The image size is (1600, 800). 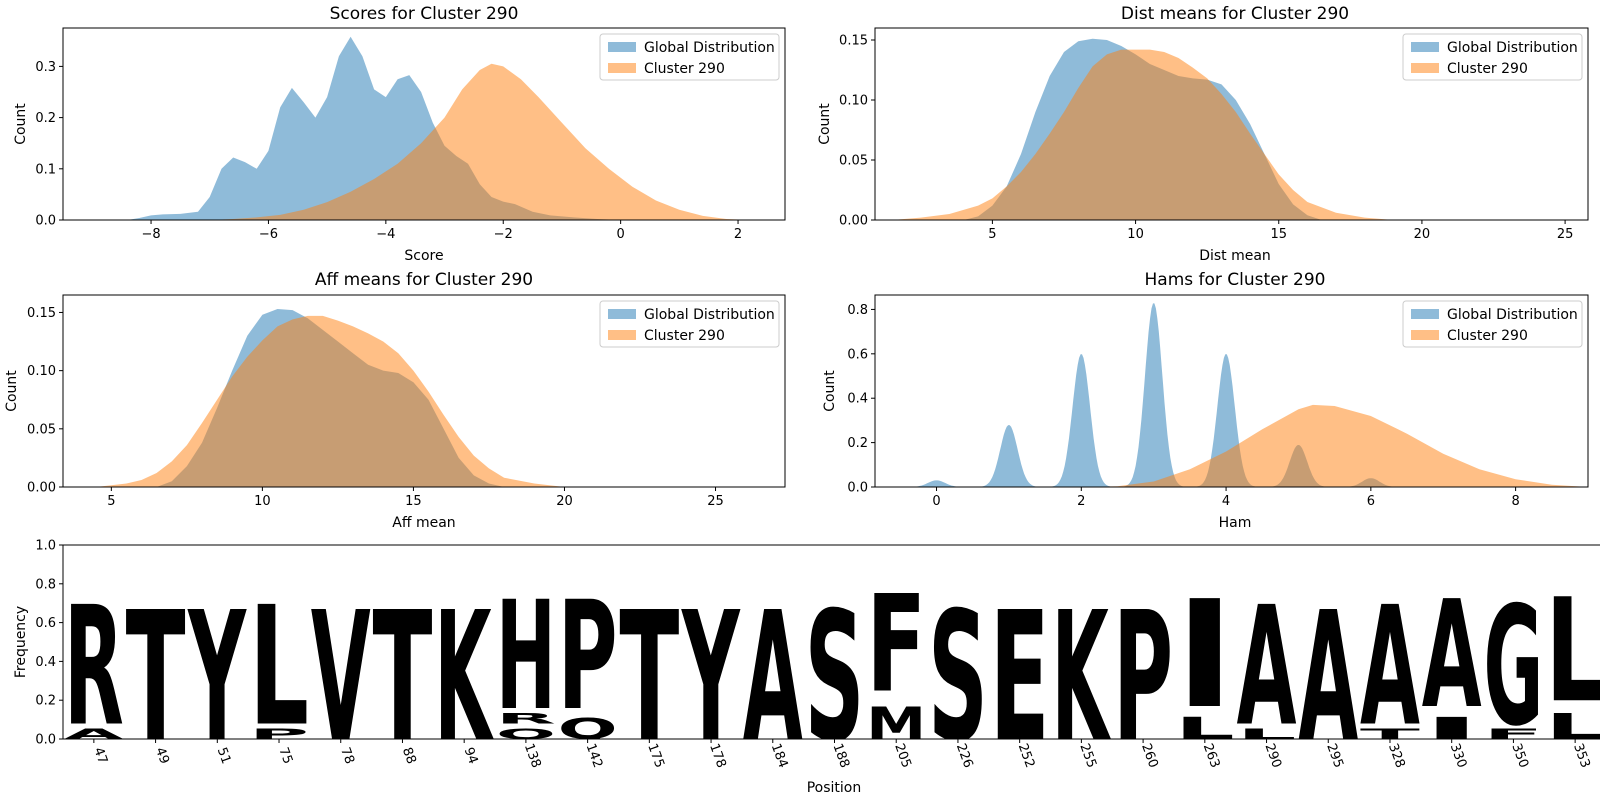 I want to click on chart-title: Dist means for Cluster 290, so click(x=1235, y=14).